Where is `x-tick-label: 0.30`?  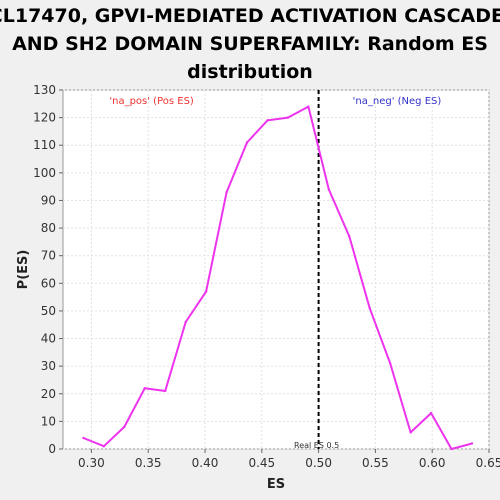
x-tick-label: 0.30 is located at coordinates (91, 463).